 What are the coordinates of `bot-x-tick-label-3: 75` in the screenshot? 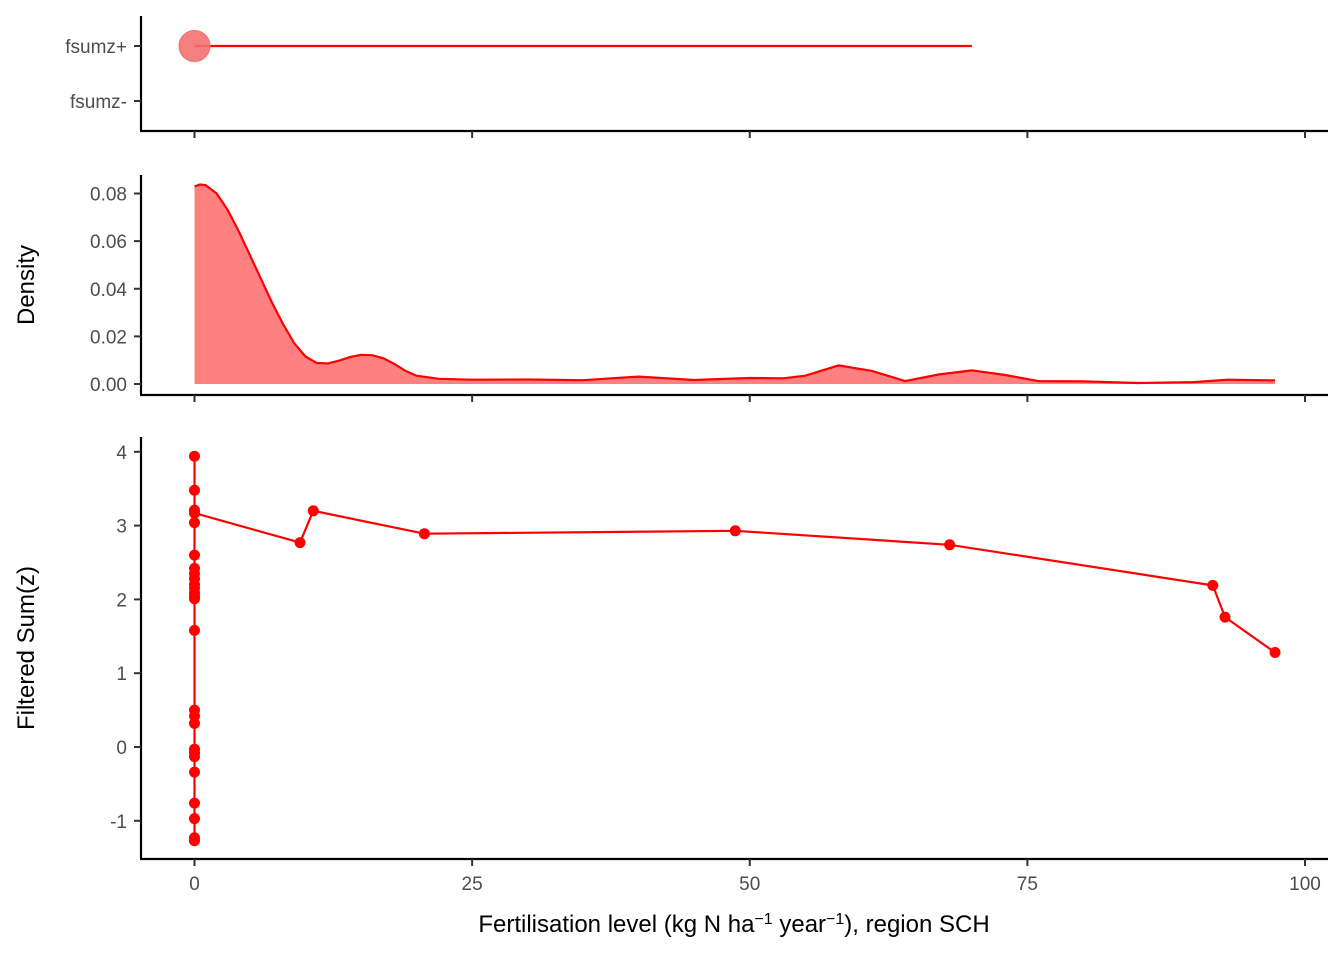 It's located at (1027, 884).